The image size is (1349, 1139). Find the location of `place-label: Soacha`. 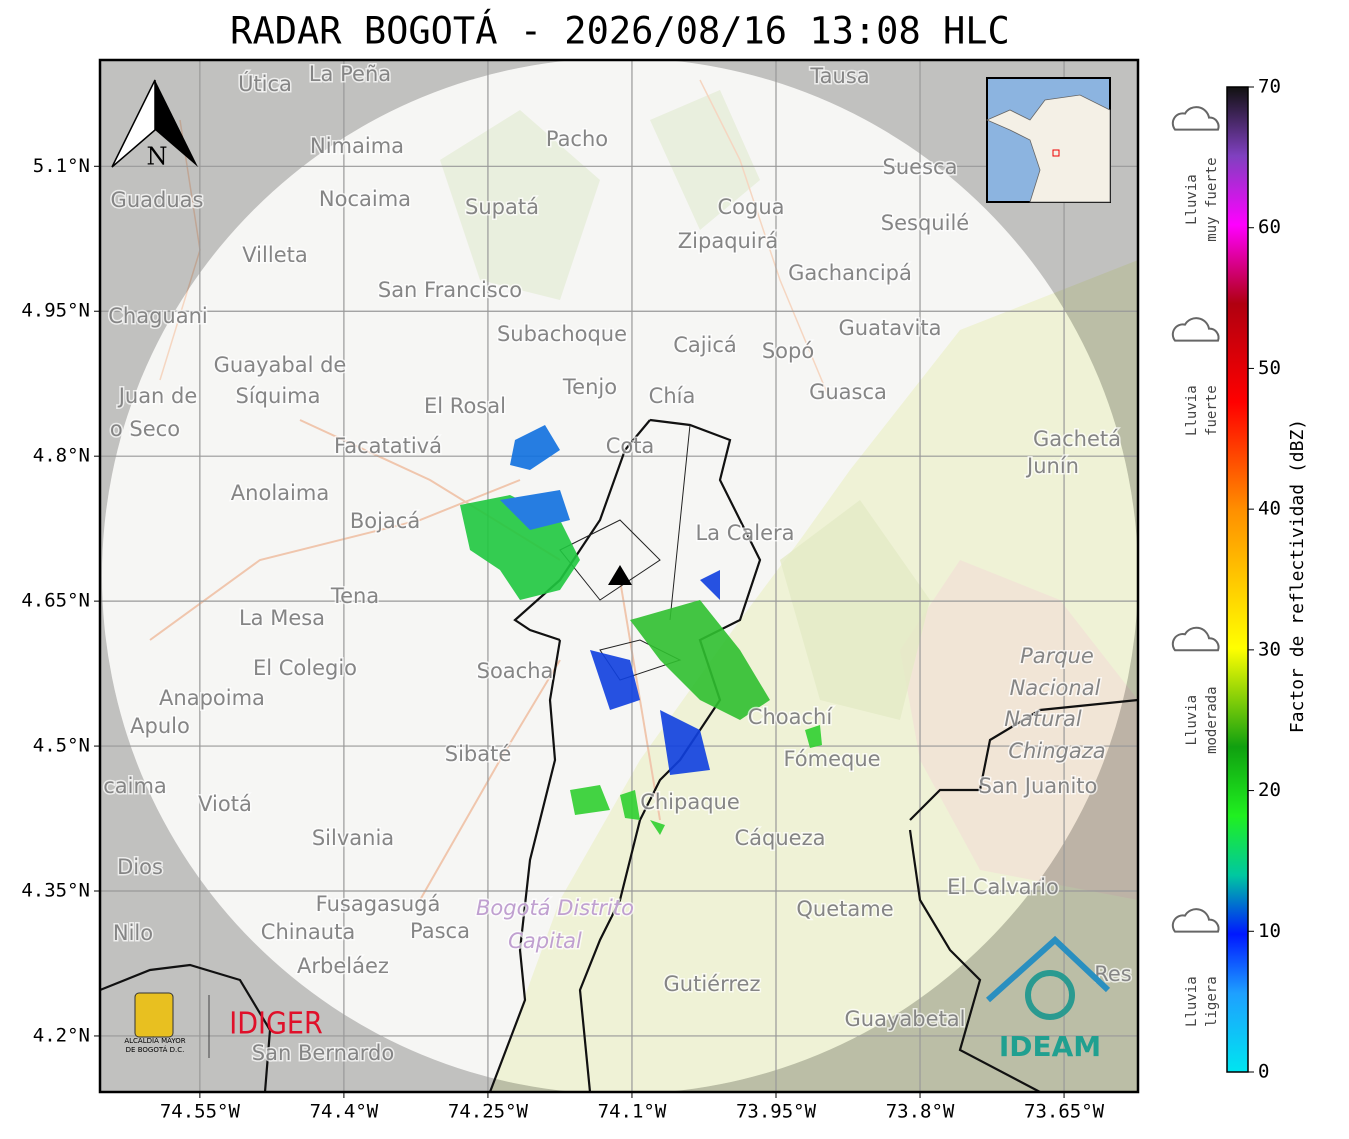

place-label: Soacha is located at coordinates (515, 671).